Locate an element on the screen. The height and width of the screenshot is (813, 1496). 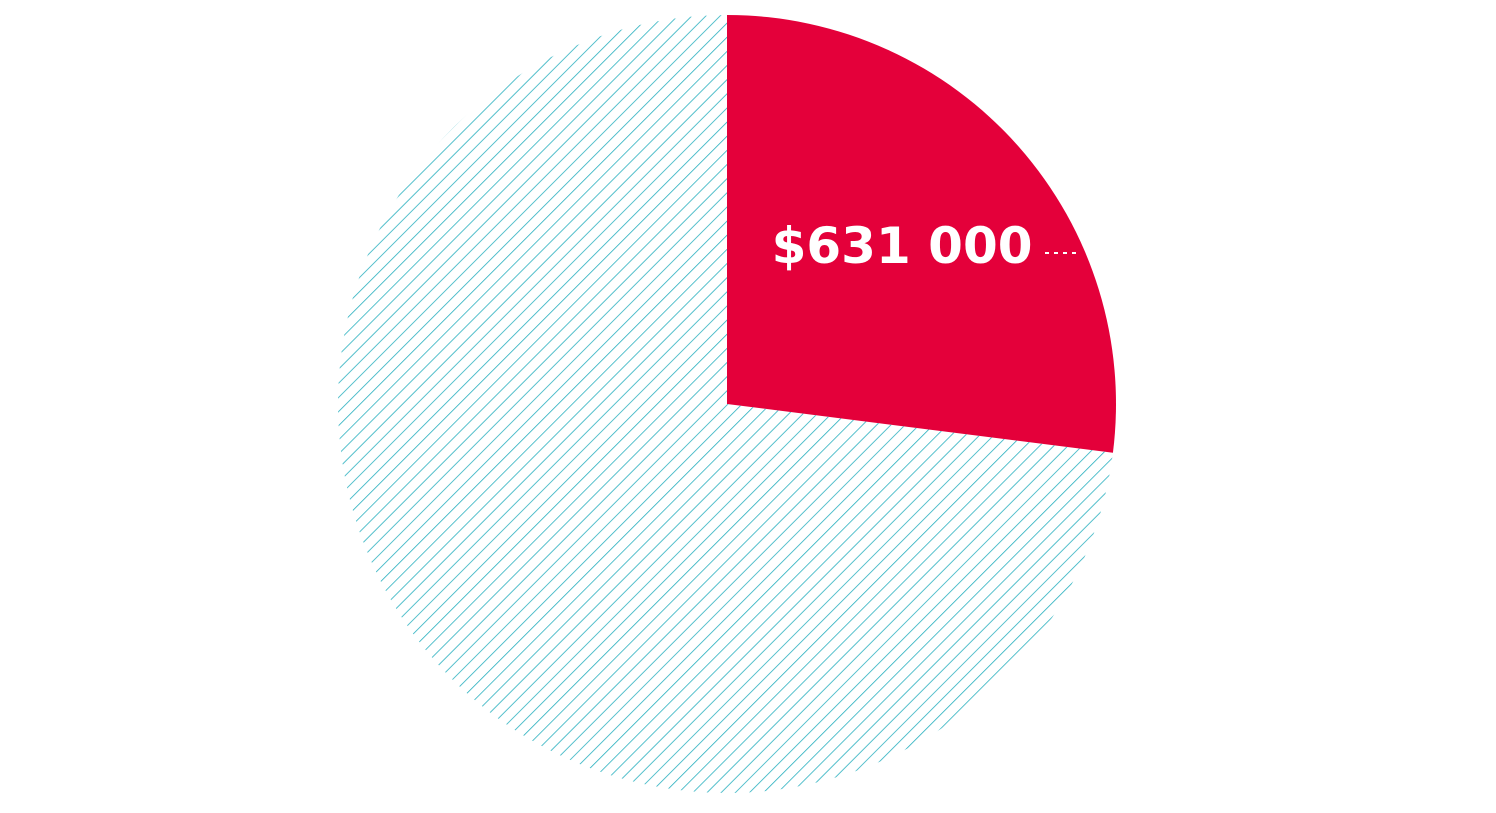
pie-slice is located at coordinates (921, 234).